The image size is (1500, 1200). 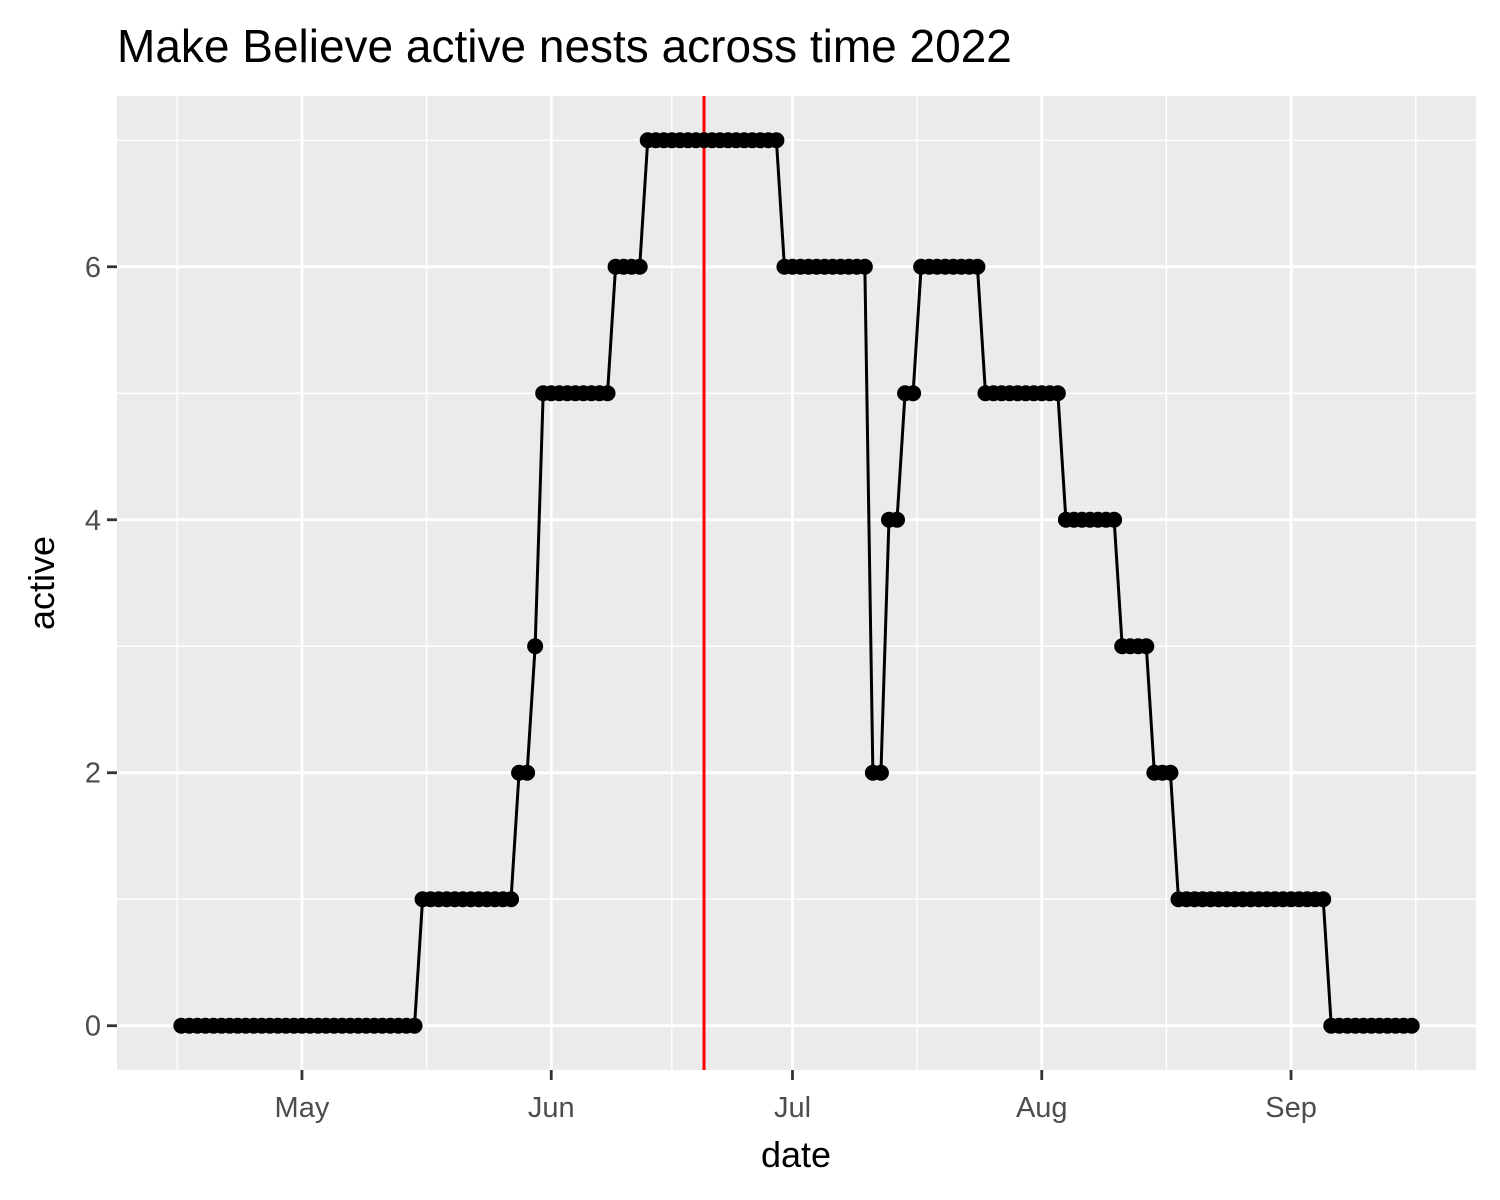 What do you see at coordinates (93, 774) in the screenshot?
I see `y-tick-label: 2` at bounding box center [93, 774].